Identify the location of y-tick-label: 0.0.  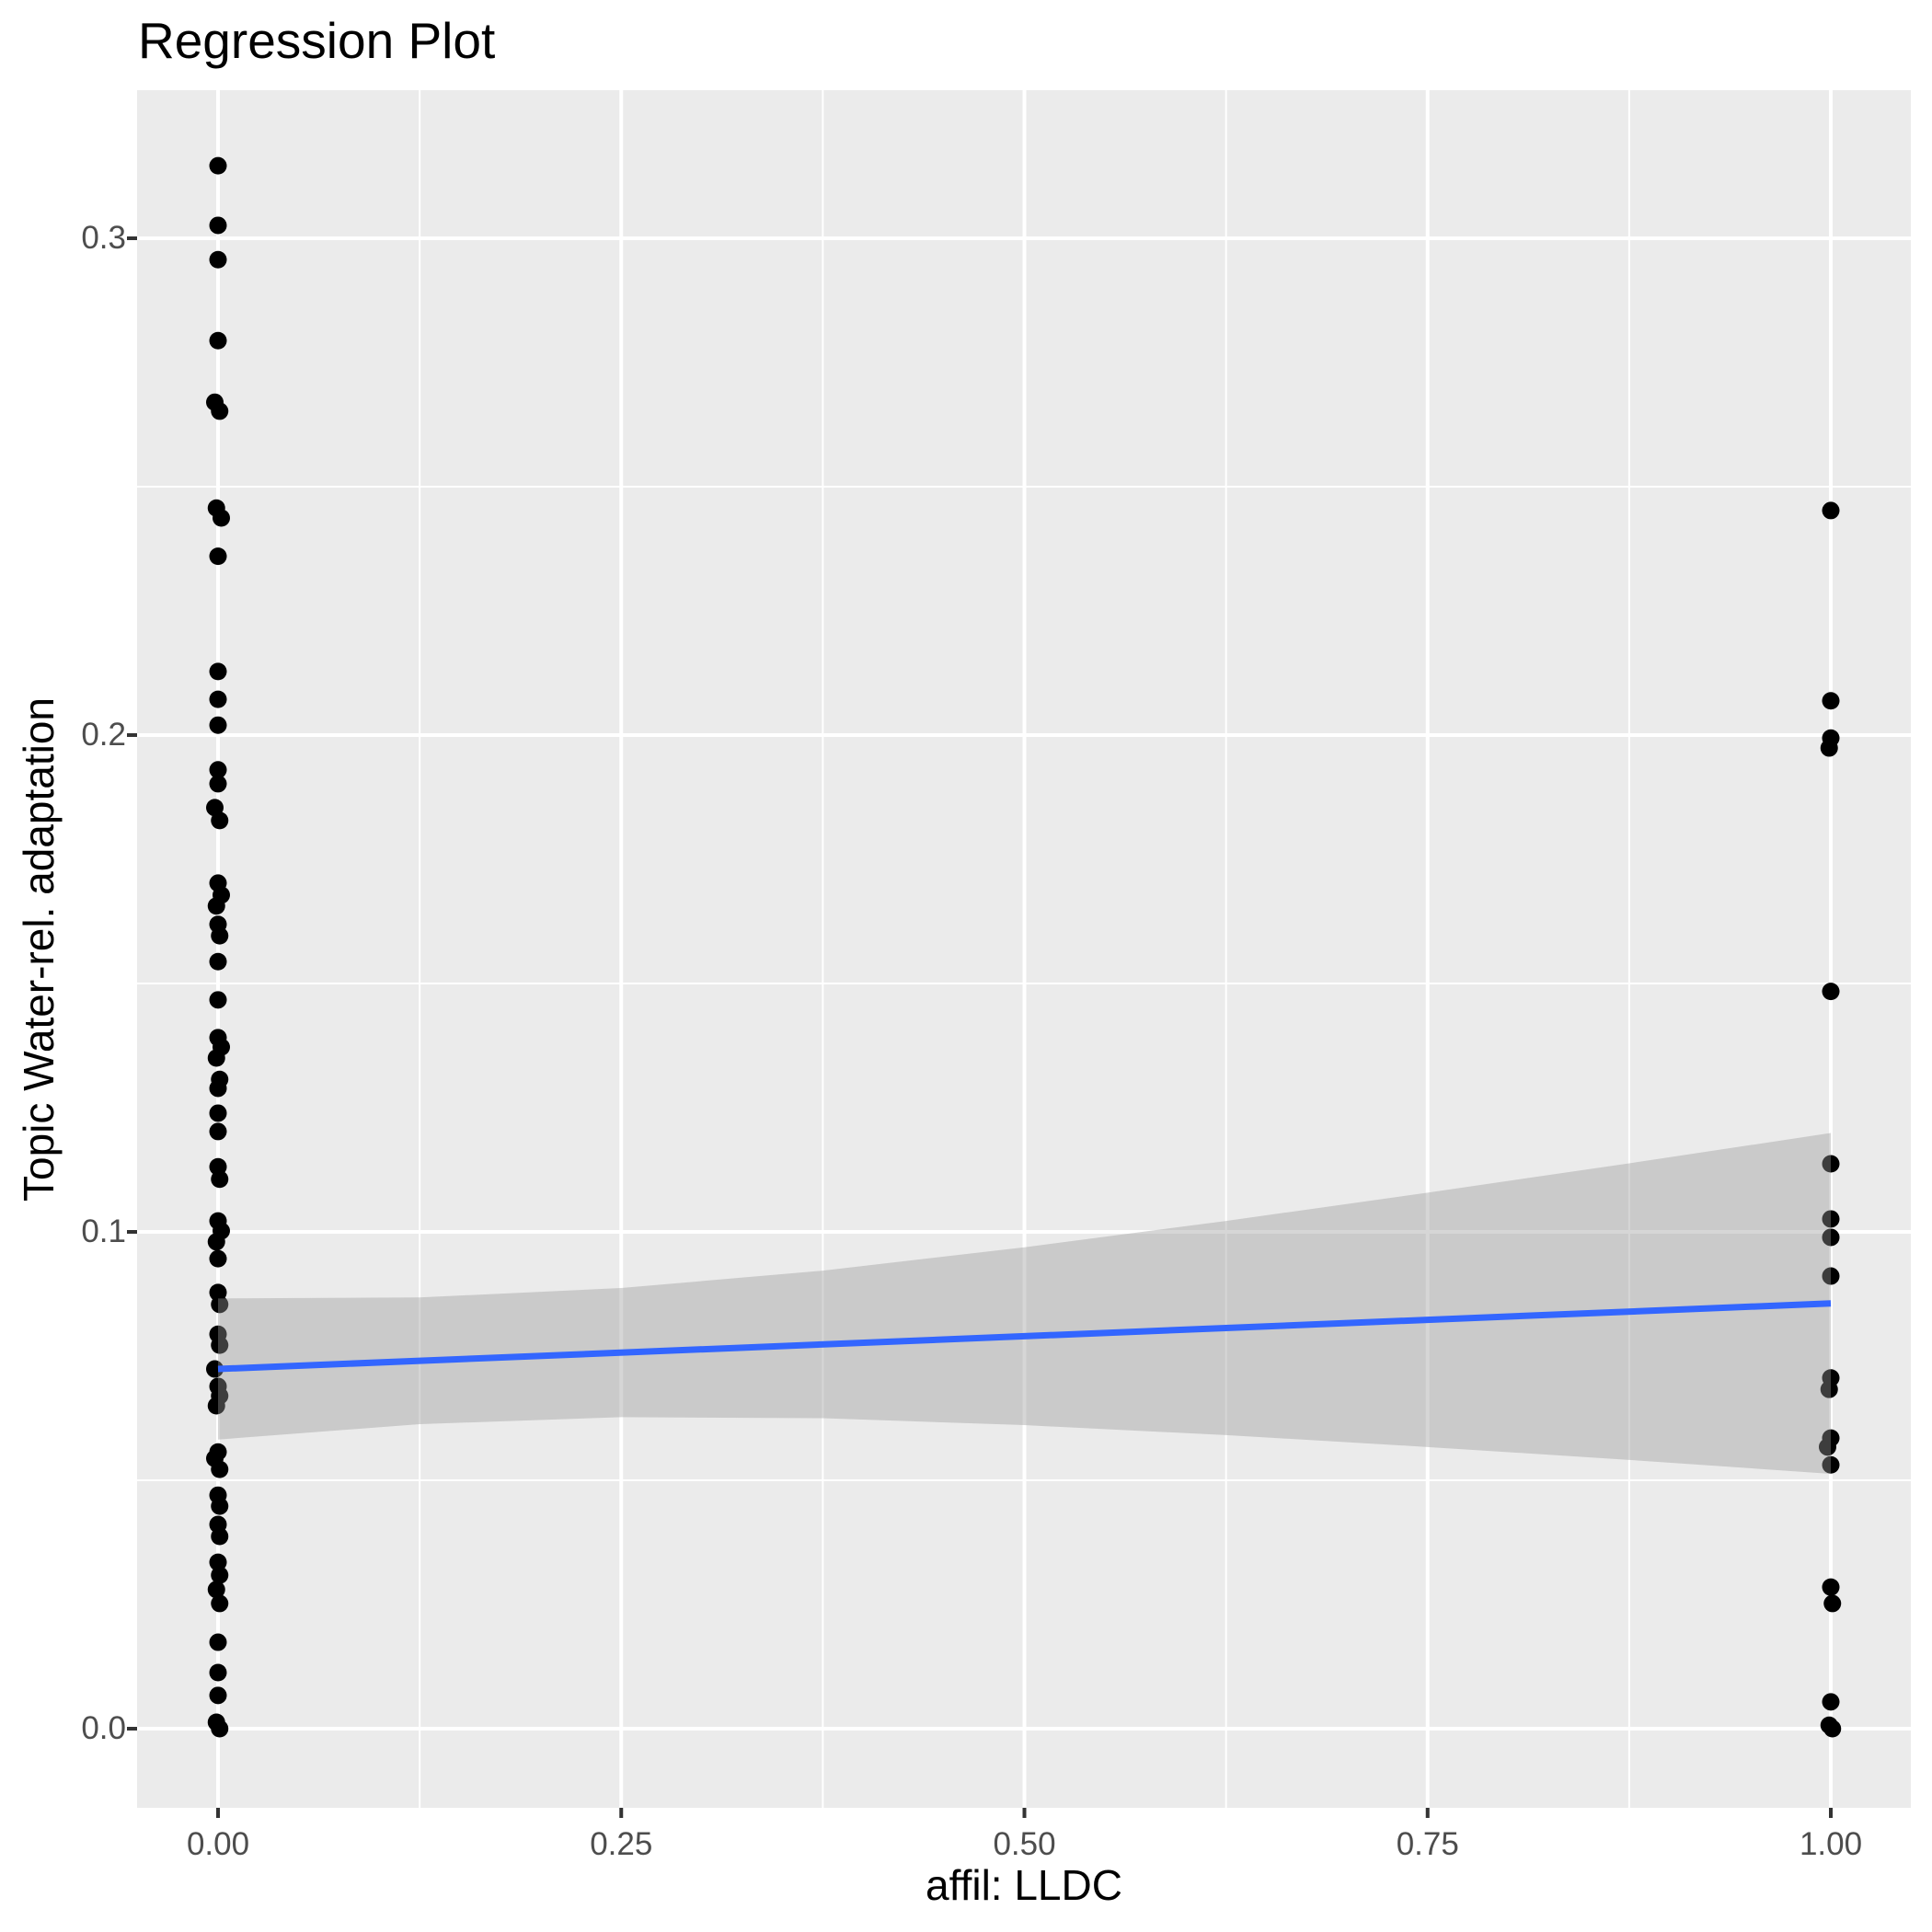
(103, 1728).